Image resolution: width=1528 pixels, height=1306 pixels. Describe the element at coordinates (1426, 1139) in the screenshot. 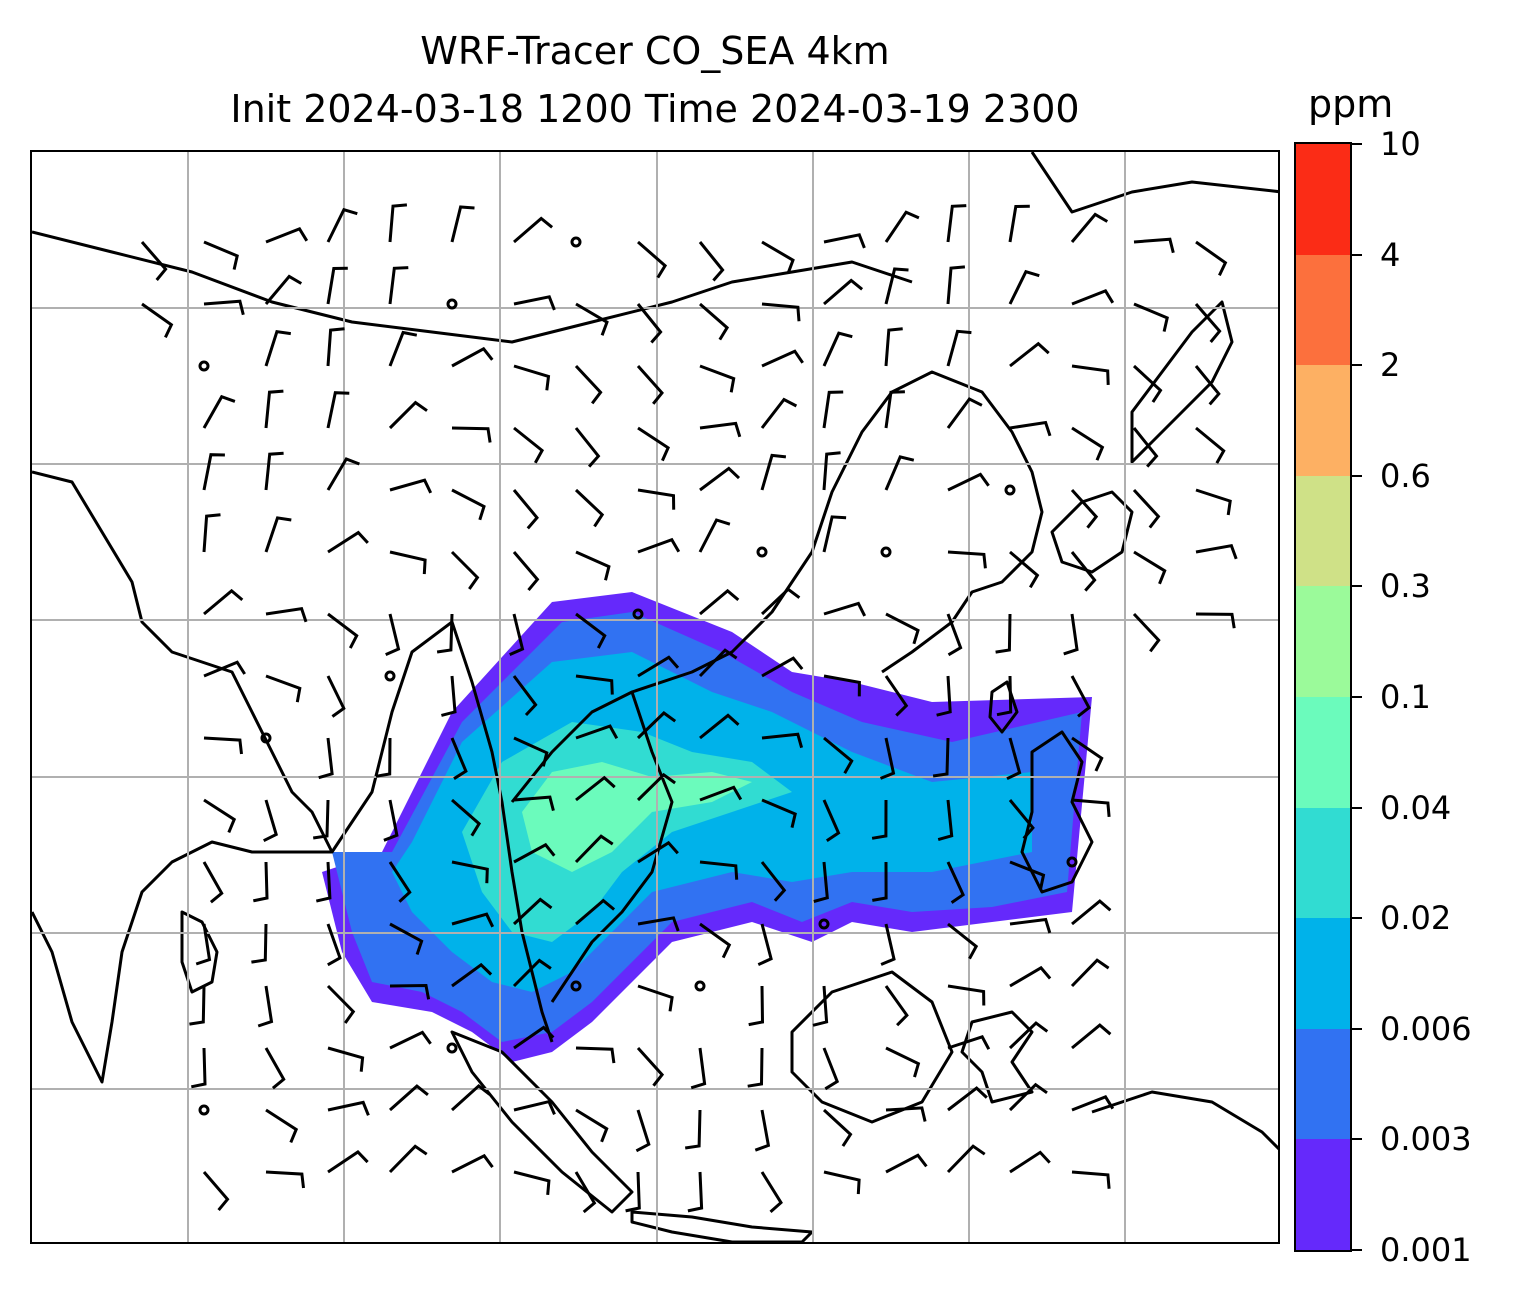

I see `colorbar-tick-label: 0.003` at that location.